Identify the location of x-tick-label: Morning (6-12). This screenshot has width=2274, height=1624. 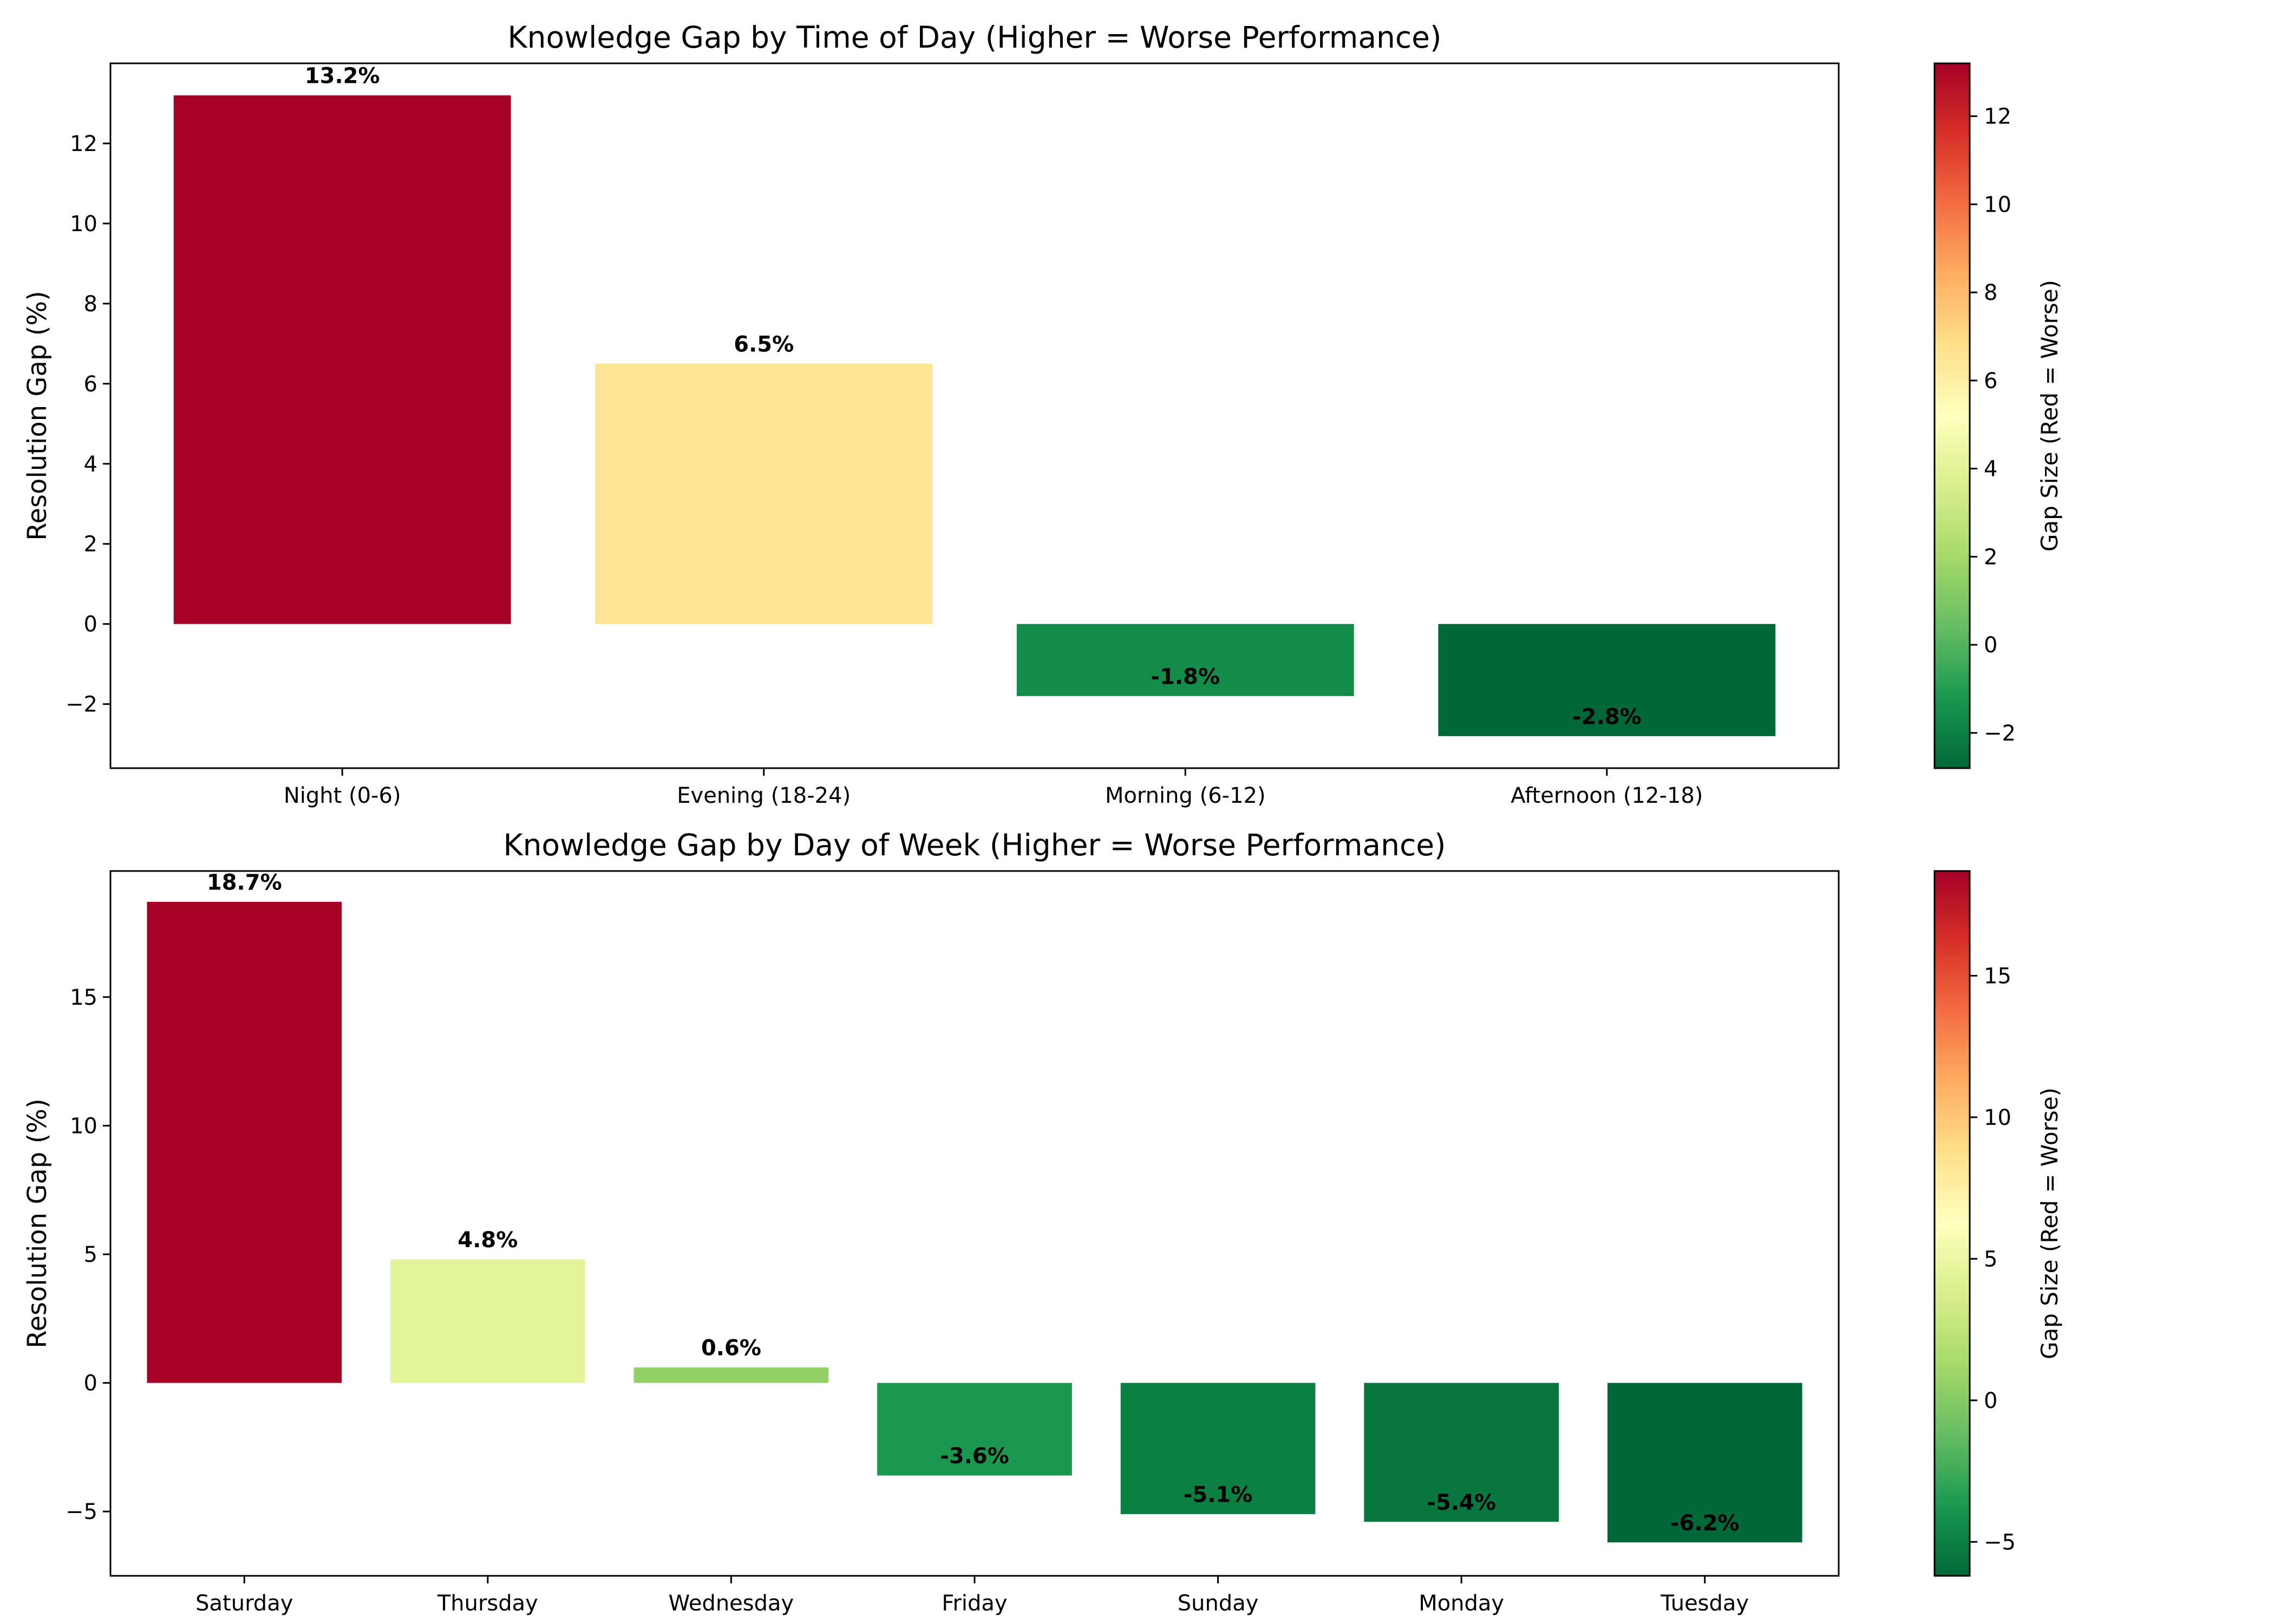
(1186, 795).